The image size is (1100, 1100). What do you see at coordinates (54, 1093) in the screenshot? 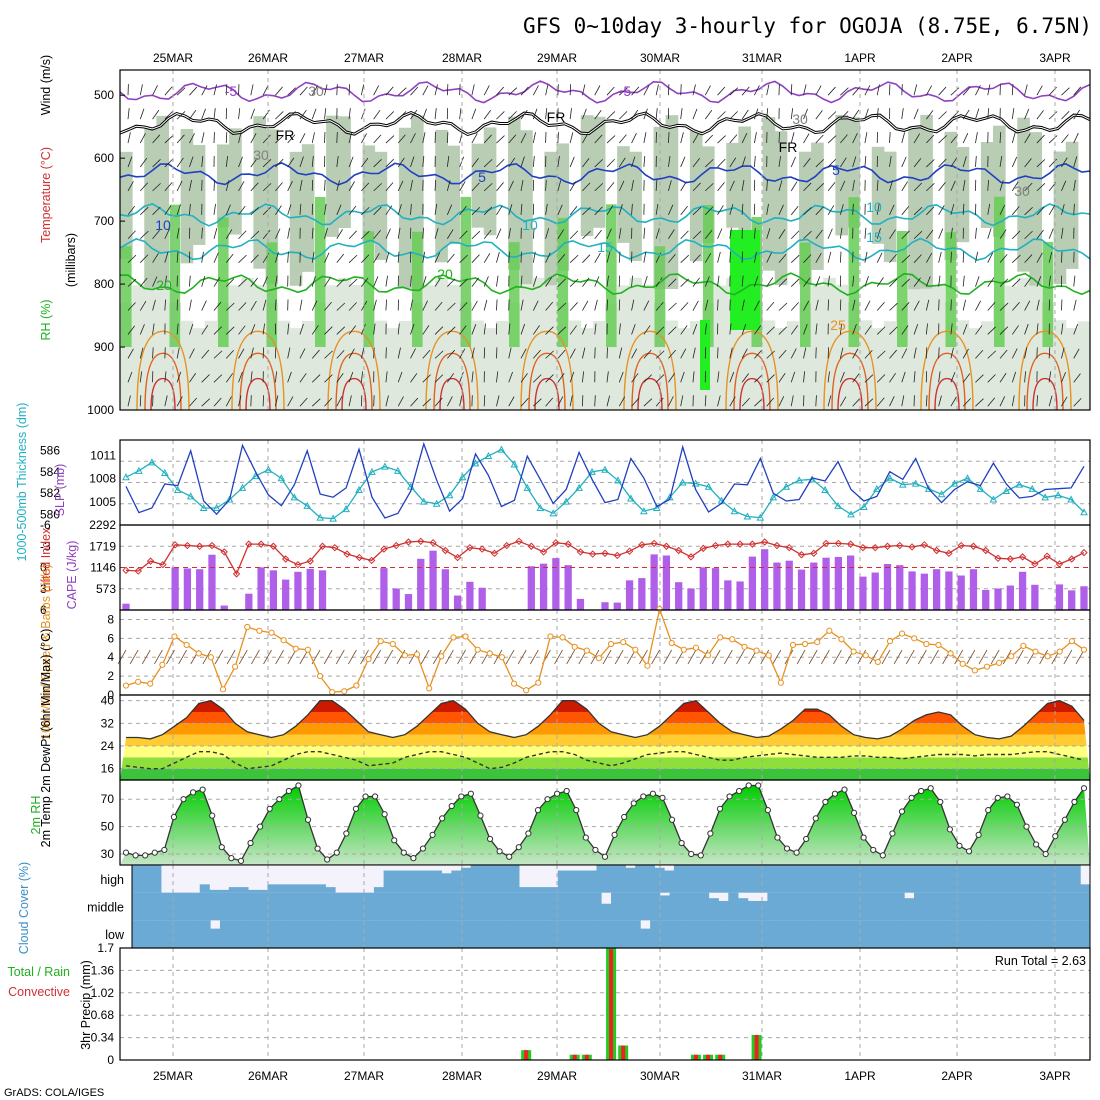
I see `credit-label: GrADS: COLA/IGES` at bounding box center [54, 1093].